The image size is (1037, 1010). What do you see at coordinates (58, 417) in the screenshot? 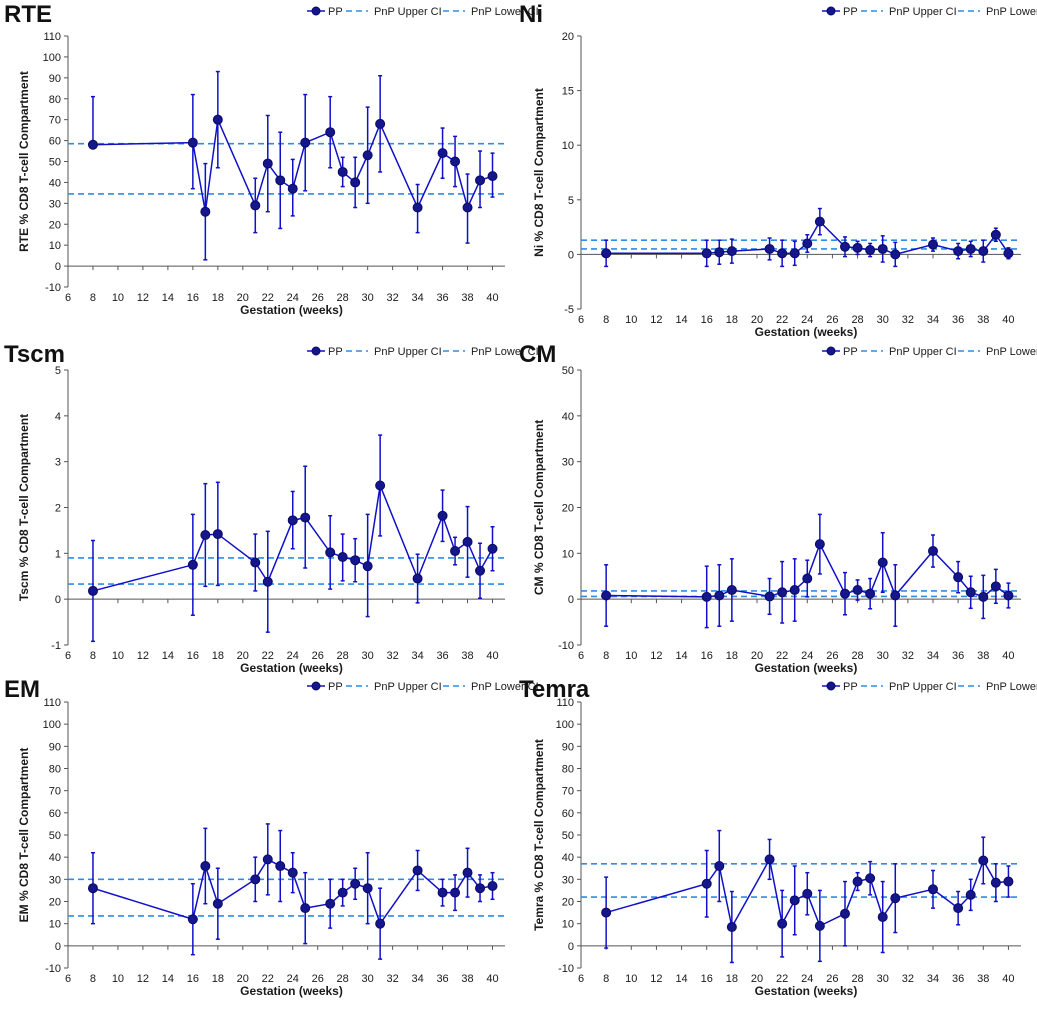
I see `y-tick-label: 4` at bounding box center [58, 417].